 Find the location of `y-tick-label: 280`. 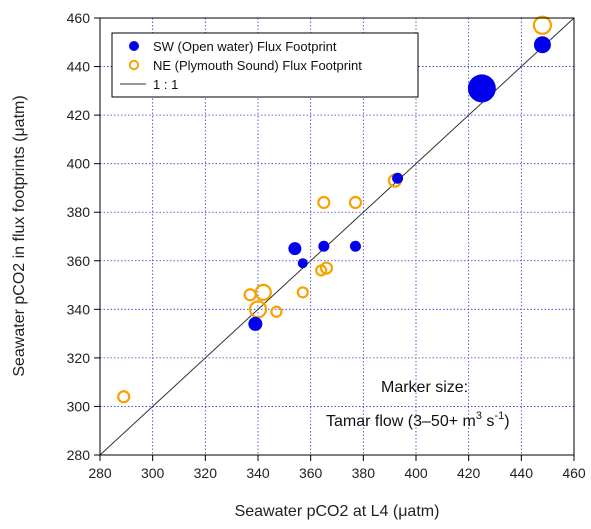

y-tick-label: 280 is located at coordinates (79, 455).